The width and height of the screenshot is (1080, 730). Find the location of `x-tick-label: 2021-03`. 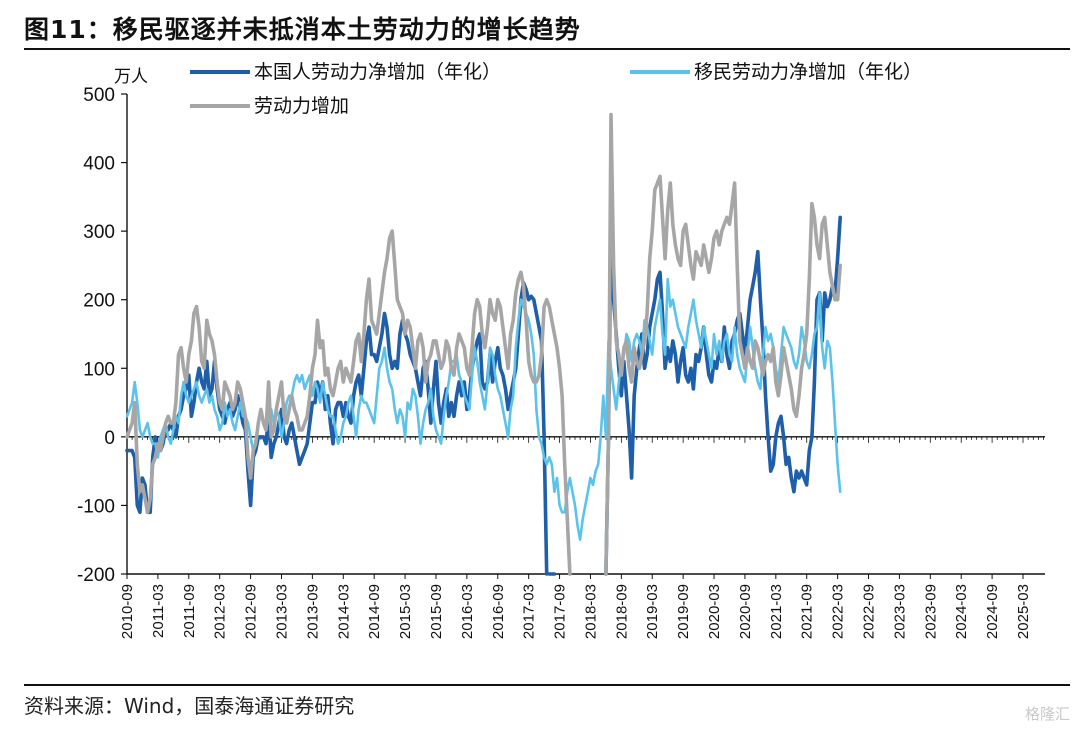

x-tick-label: 2021-03 is located at coordinates (776, 611).